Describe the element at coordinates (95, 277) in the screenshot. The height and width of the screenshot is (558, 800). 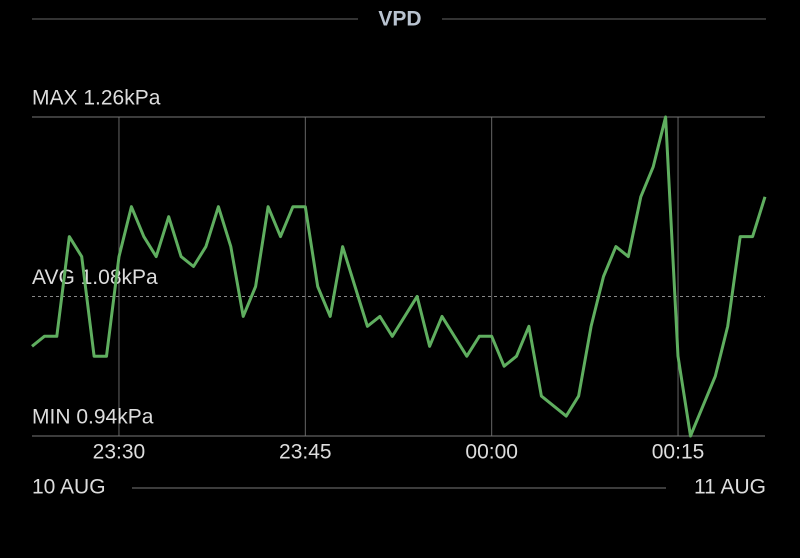
I see `reference-label: AVG 1.08kPa` at that location.